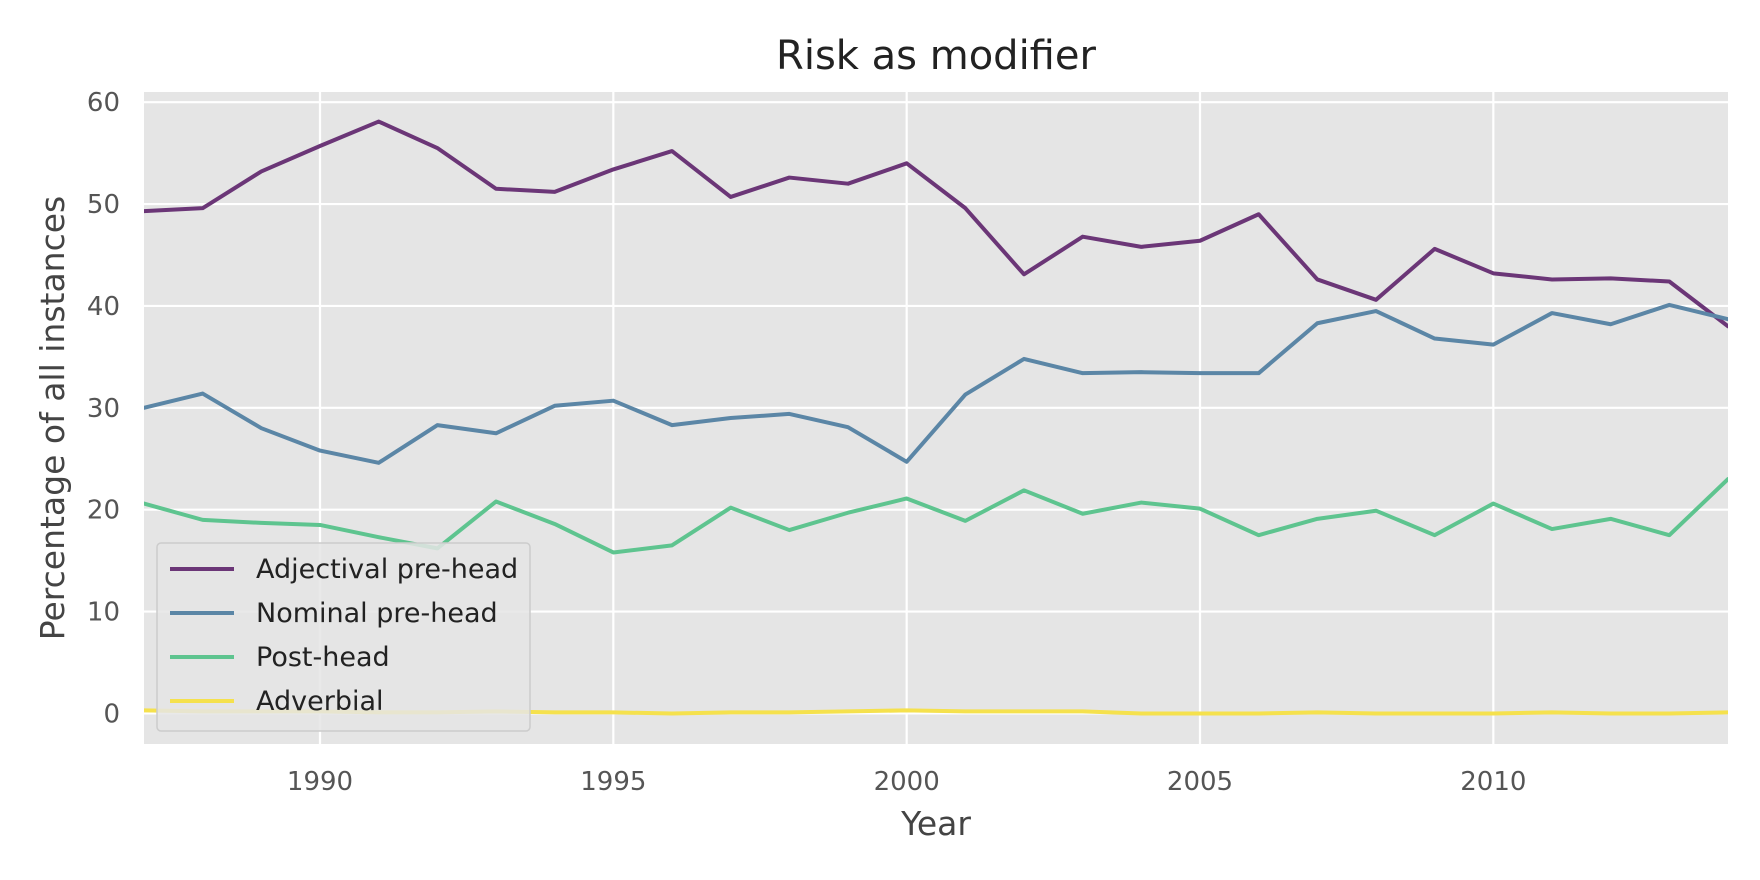 This screenshot has width=1760, height=880. What do you see at coordinates (103, 103) in the screenshot?
I see `y-tick-label: 60` at bounding box center [103, 103].